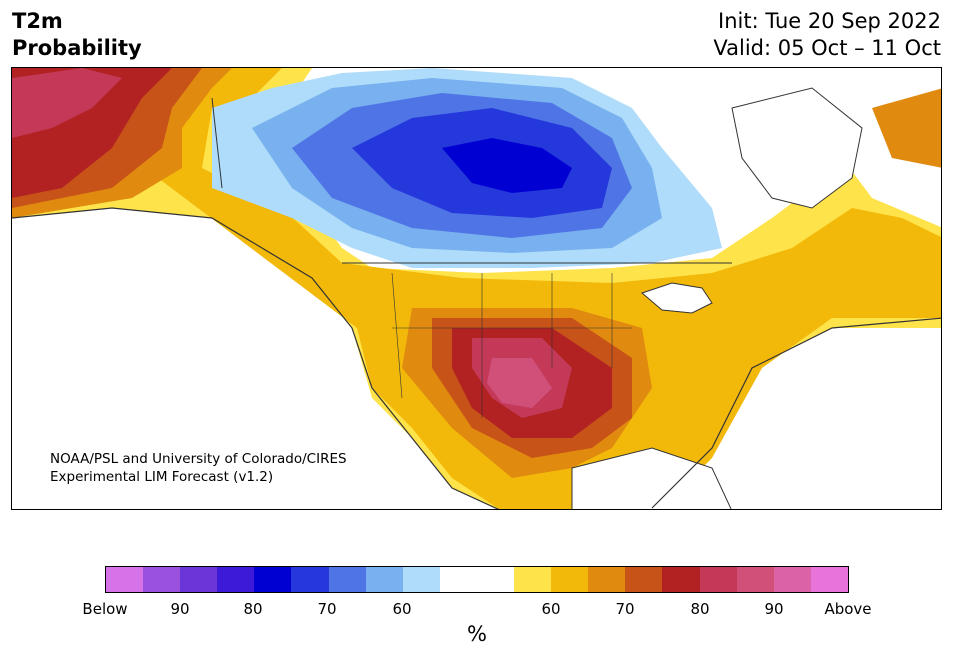  I want to click on title-variable: T2m, so click(37, 21).